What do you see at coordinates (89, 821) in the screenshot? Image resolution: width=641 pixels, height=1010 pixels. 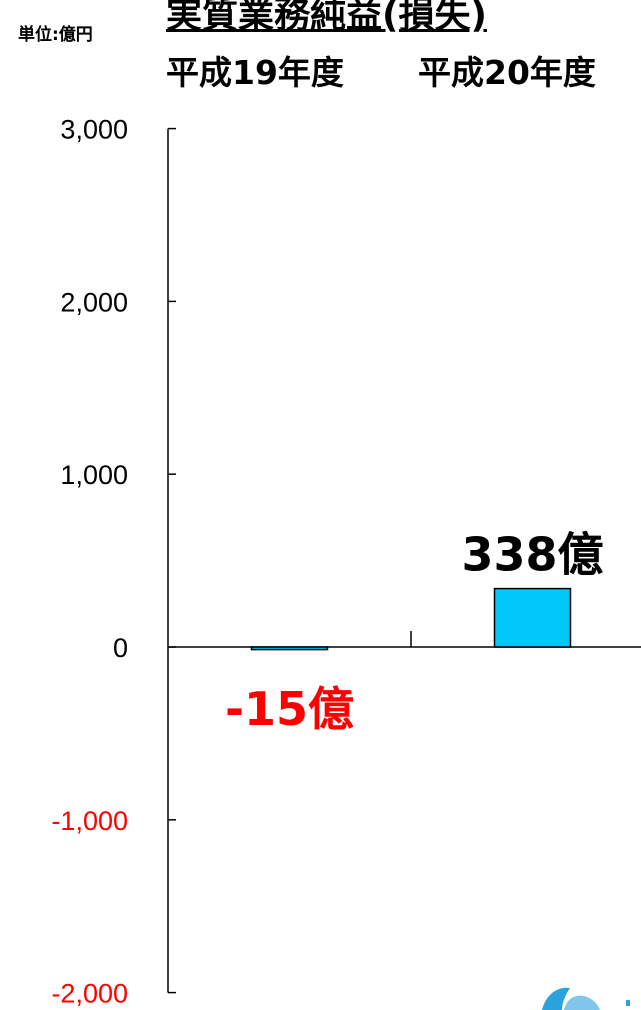 I see `y-tick-label: -1,000` at bounding box center [89, 821].